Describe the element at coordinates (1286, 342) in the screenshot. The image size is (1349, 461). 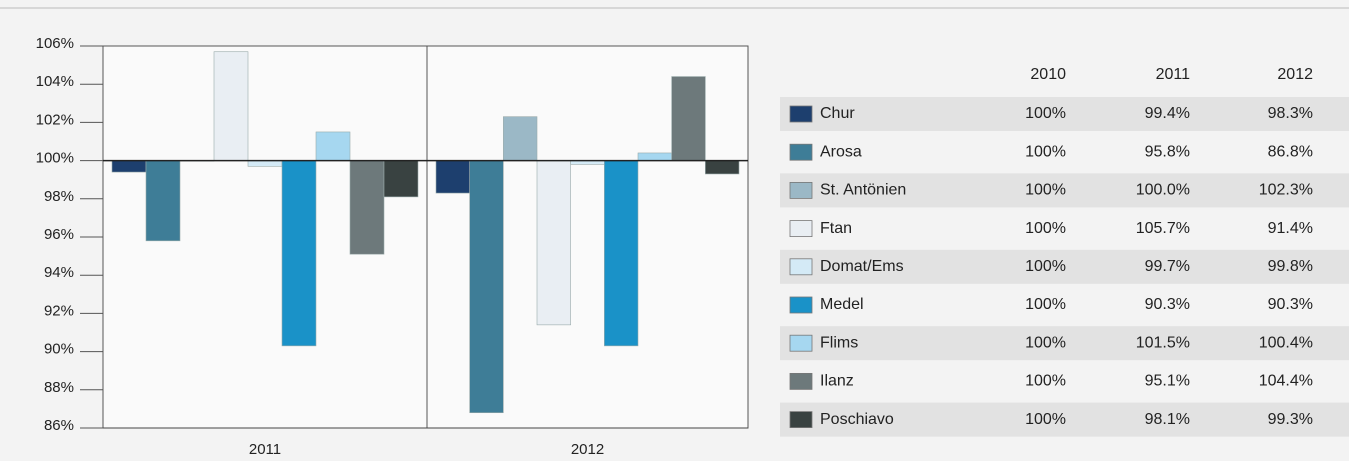
I see `table-cell: 100.4%` at that location.